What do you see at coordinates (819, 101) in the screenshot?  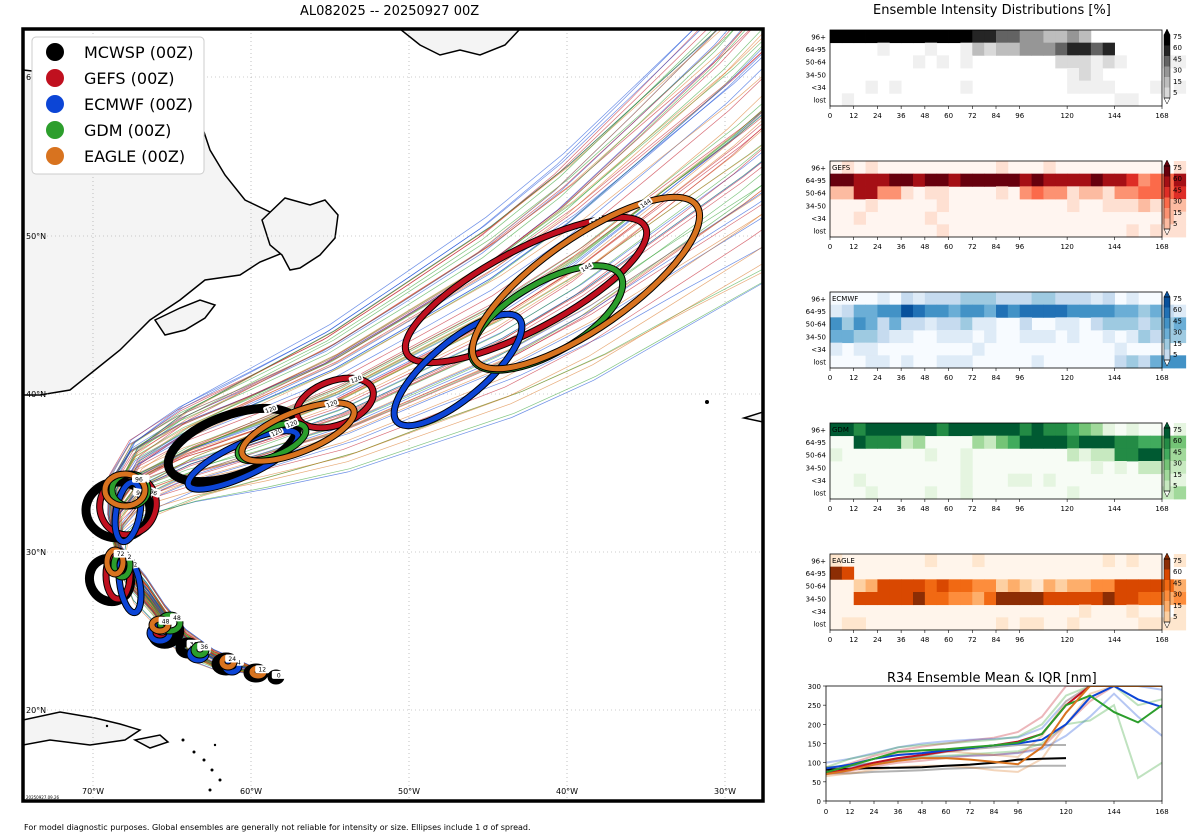 I see `intensity-y-label: lost` at bounding box center [819, 101].